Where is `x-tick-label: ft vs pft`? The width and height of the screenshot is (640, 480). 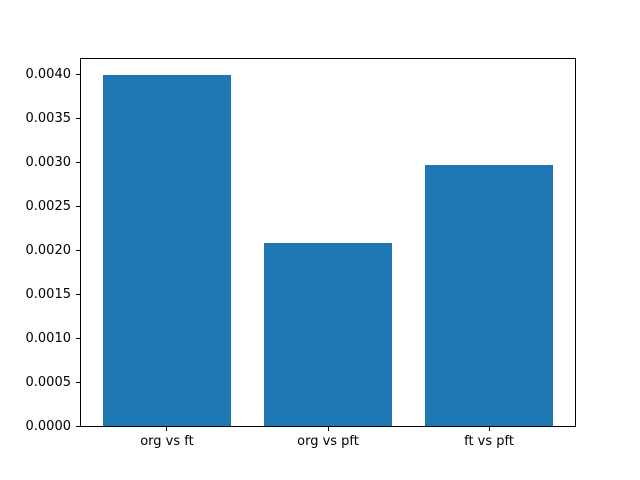 x-tick-label: ft vs pft is located at coordinates (489, 441).